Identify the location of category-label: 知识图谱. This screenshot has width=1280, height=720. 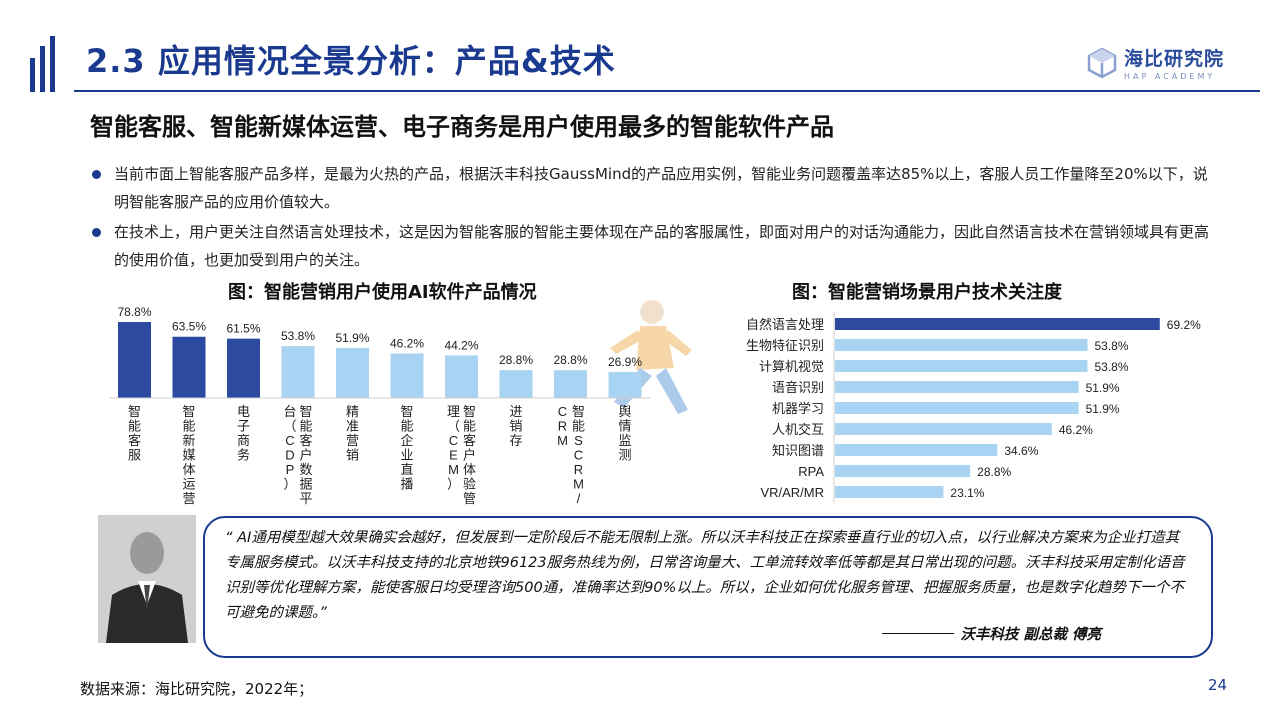
(798, 450).